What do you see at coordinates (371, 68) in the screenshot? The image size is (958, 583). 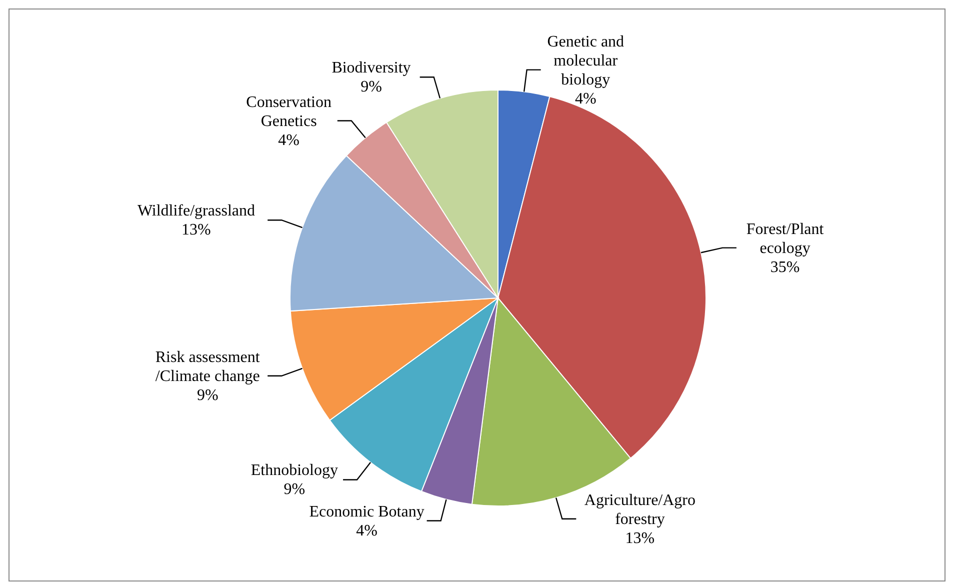 I see `slice-label: Biodiversity` at bounding box center [371, 68].